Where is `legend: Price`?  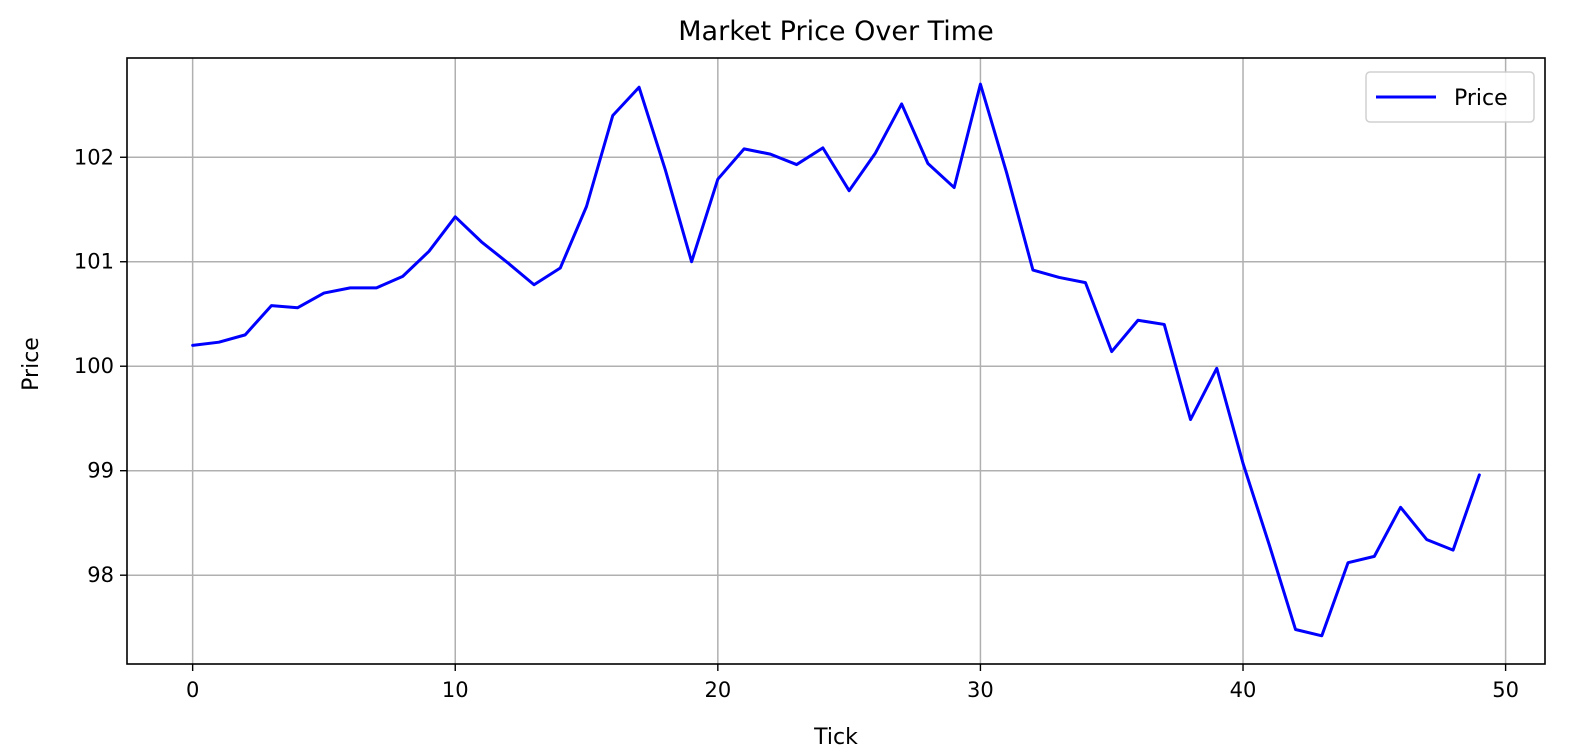 legend: Price is located at coordinates (1450, 97).